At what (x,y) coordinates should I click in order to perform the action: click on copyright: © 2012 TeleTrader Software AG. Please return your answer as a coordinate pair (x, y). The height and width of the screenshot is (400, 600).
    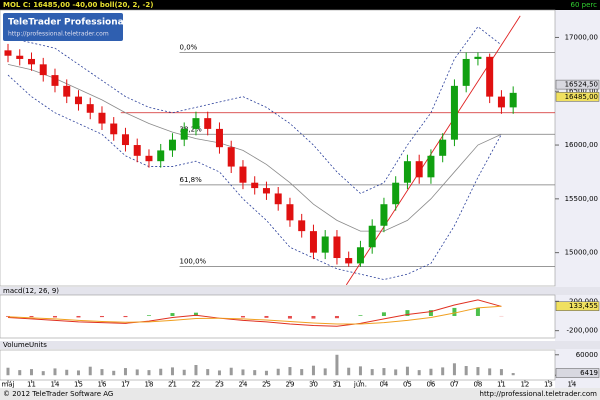
    Looking at the image, I should click on (58, 394).